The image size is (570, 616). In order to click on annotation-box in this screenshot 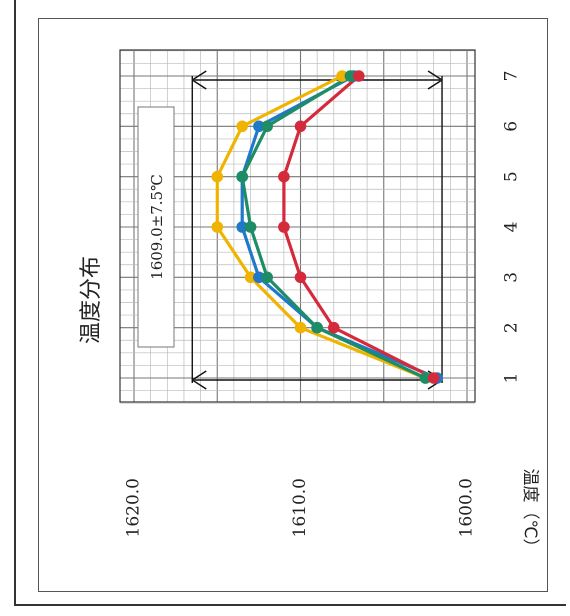, I will do `click(156, 227)`.